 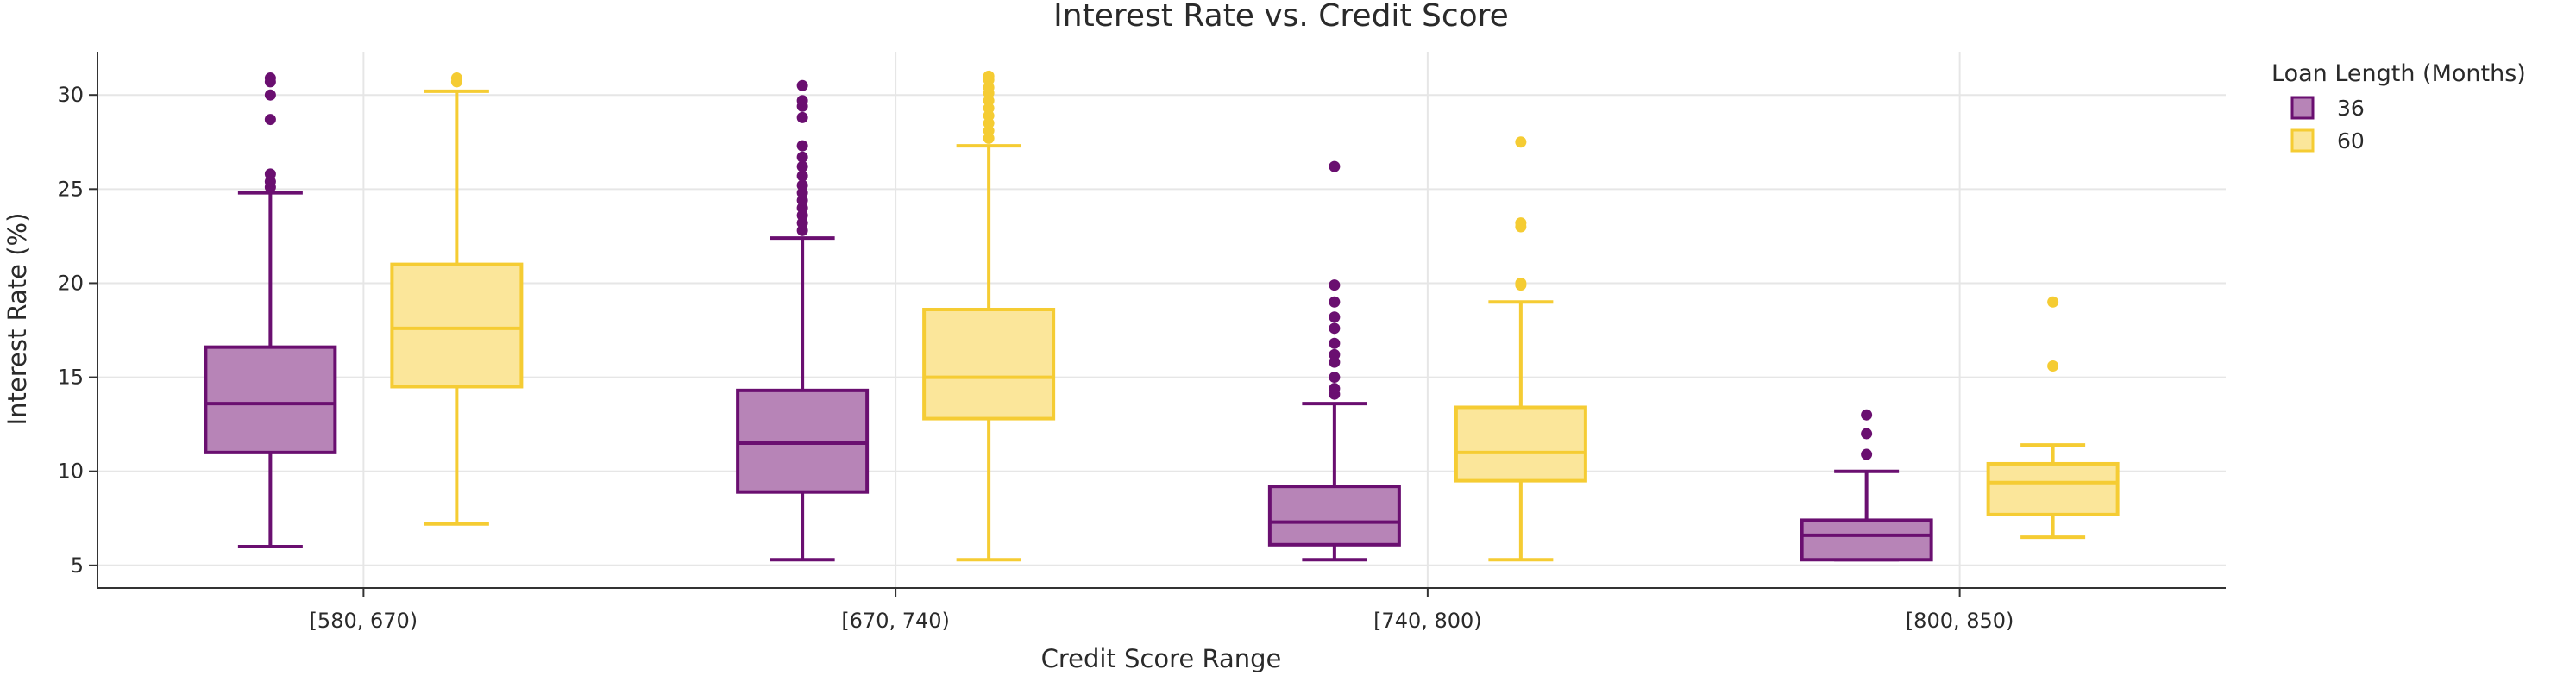 What do you see at coordinates (2398, 73) in the screenshot?
I see `legend-title: Loan Length (Months)` at bounding box center [2398, 73].